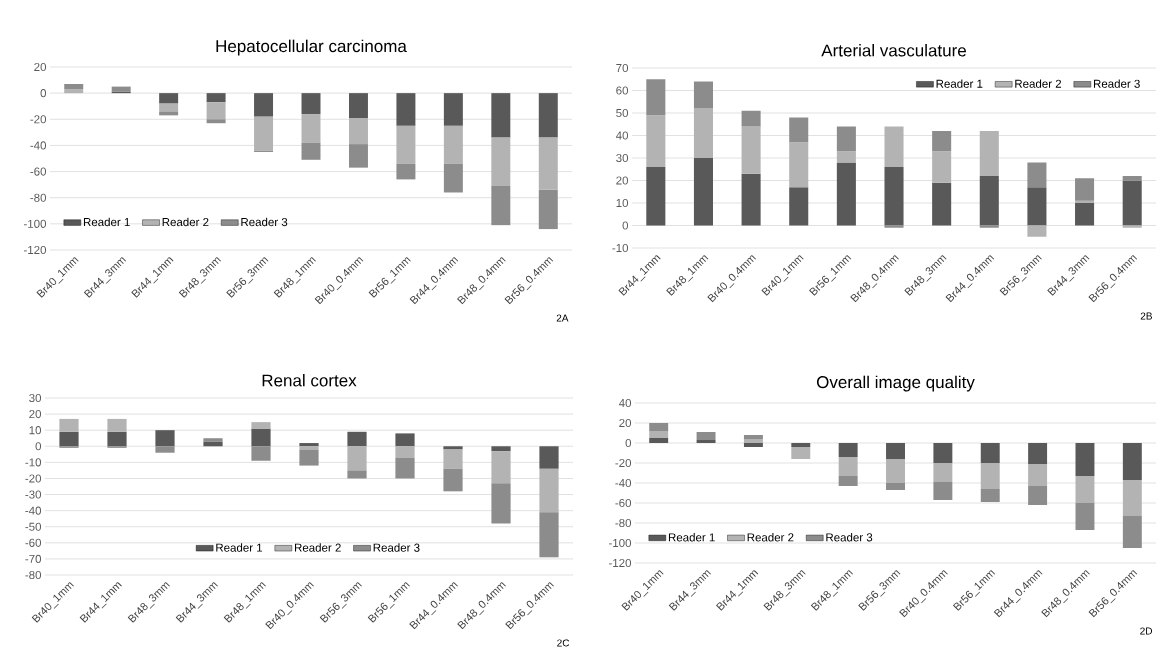  I want to click on y-tick-label: 70, so click(622, 68).